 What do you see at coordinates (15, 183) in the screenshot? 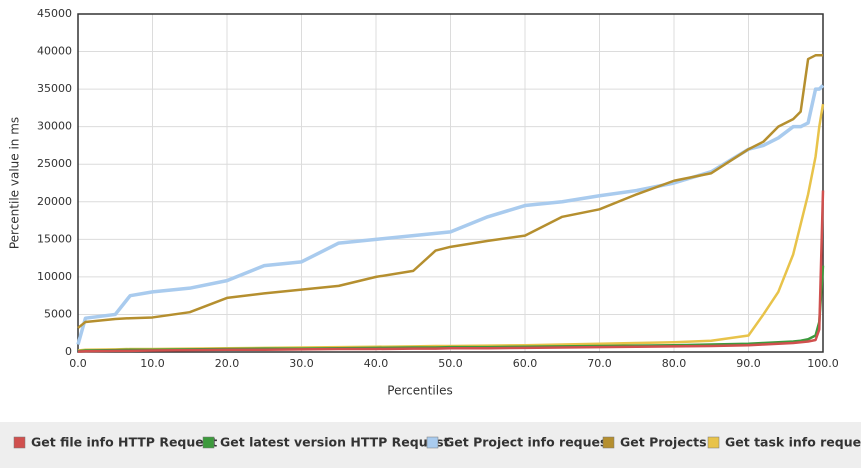
I see `y-axis-label: Percentile value in ms` at bounding box center [15, 183].